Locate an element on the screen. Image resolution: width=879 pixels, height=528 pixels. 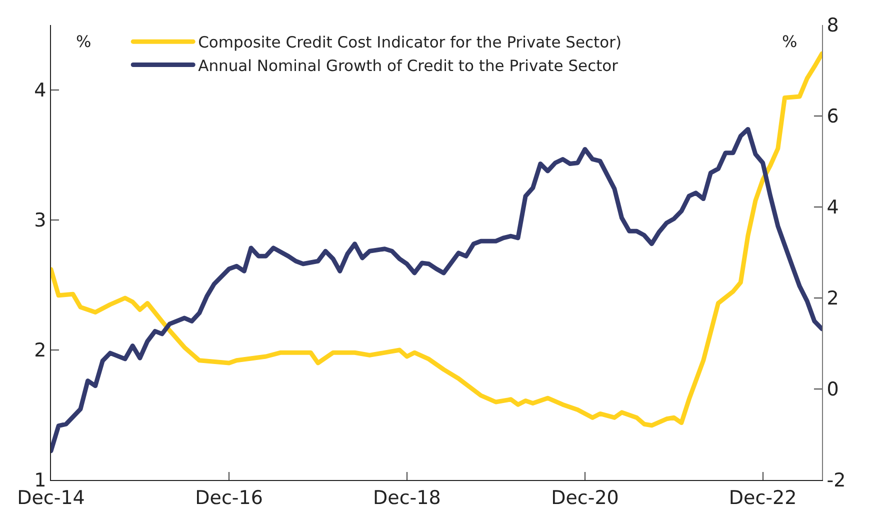
x-tick-label: Dec-16 is located at coordinates (229, 497).